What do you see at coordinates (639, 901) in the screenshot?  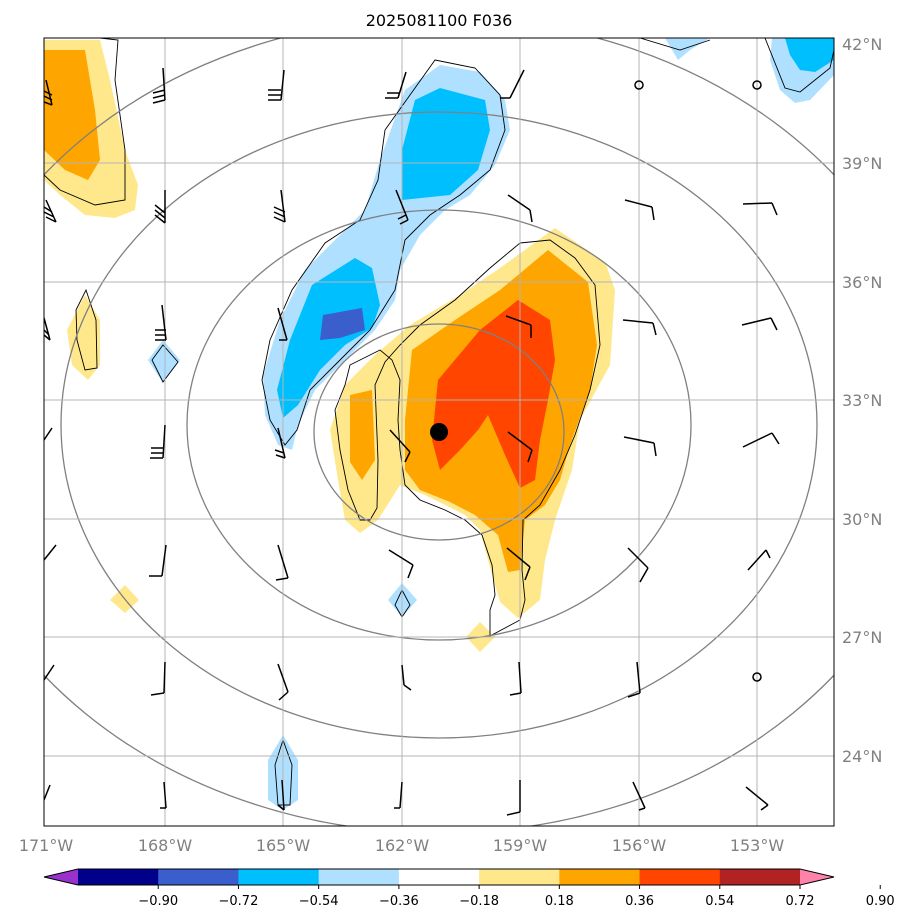 I see `colorbar-tick-label: 0.36` at bounding box center [639, 901].